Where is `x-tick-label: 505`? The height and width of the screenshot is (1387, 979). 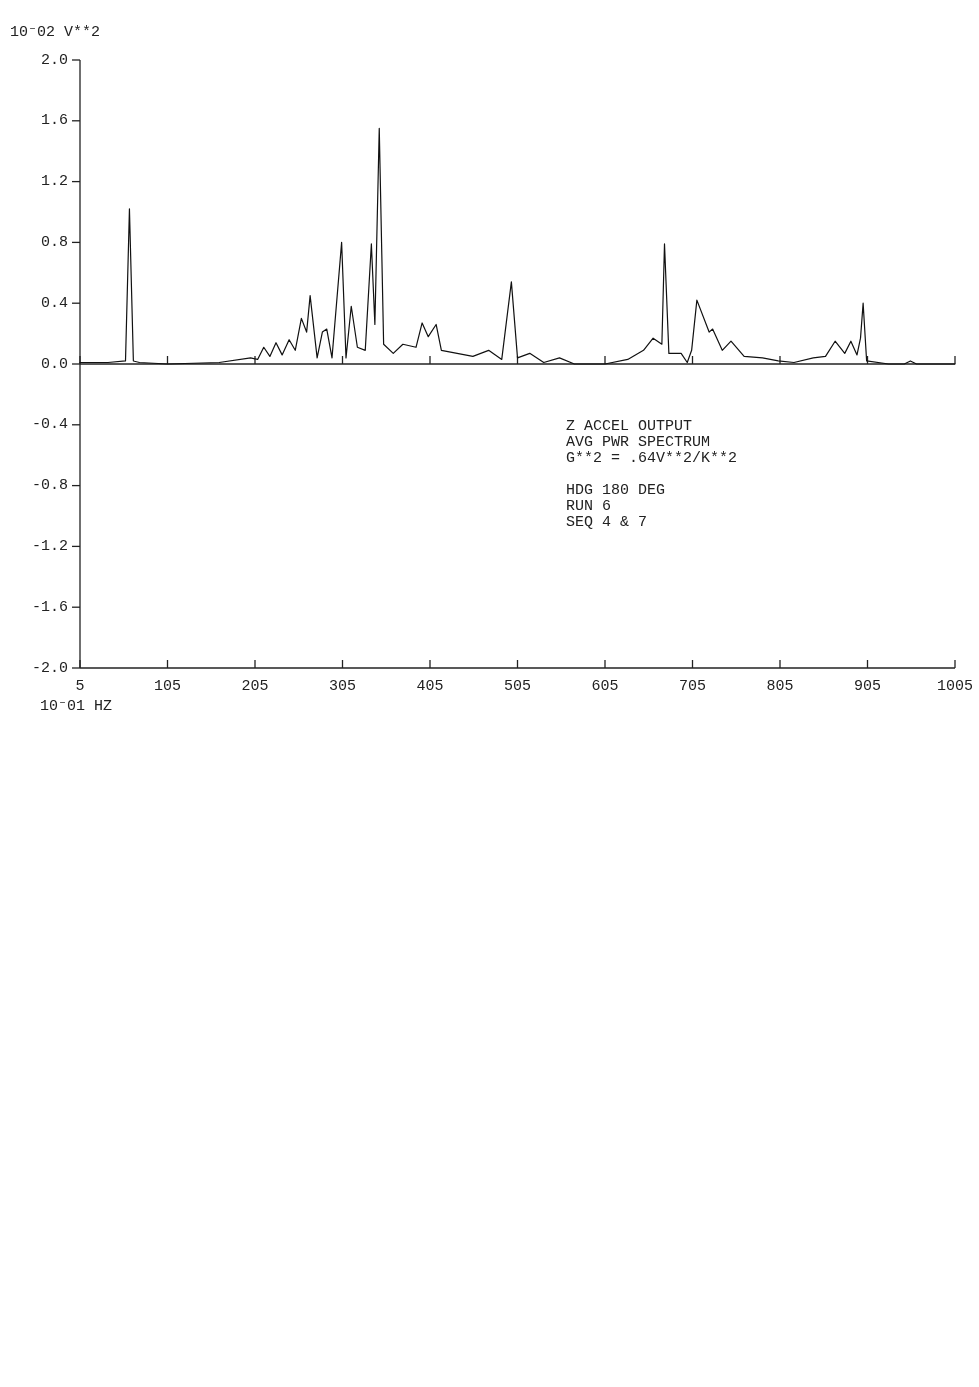 x-tick-label: 505 is located at coordinates (517, 686).